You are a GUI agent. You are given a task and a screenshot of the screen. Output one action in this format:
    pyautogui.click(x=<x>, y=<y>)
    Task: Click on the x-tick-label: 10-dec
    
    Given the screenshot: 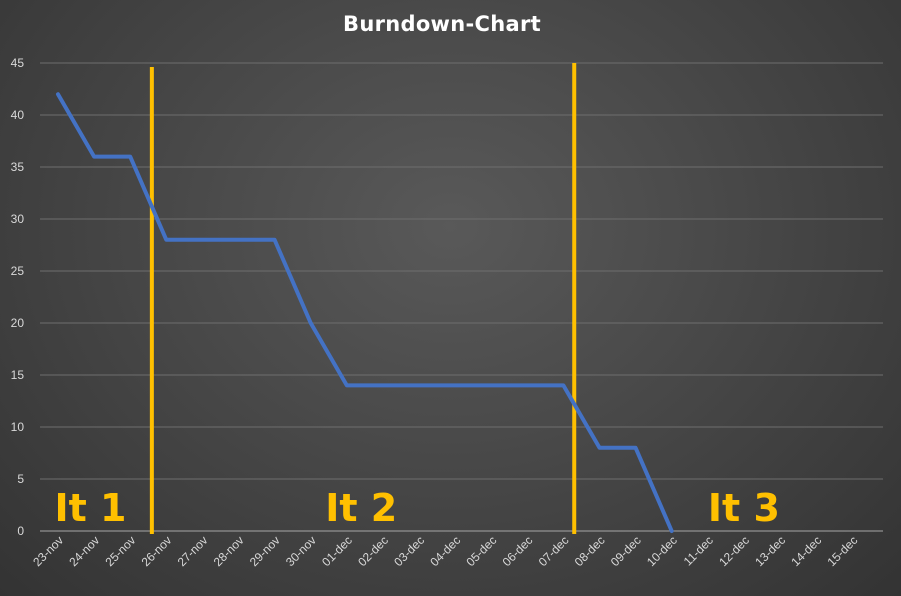 What is the action you would take?
    pyautogui.click(x=662, y=551)
    